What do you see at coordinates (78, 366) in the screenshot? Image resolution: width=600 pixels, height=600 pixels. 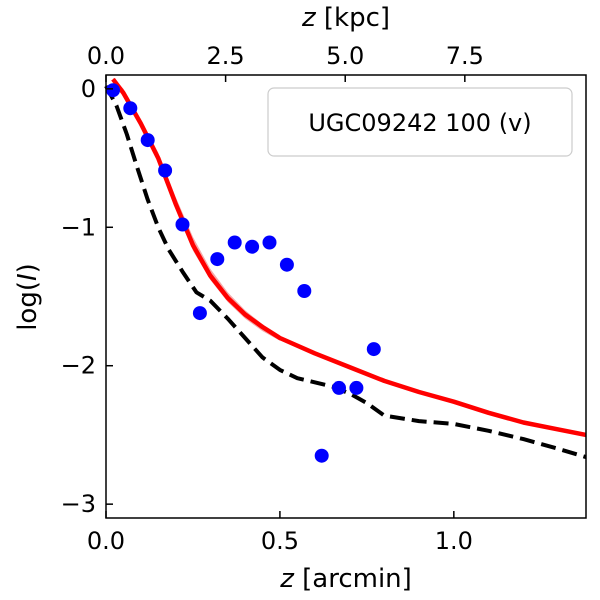 I see `y-tick-label: −2` at bounding box center [78, 366].